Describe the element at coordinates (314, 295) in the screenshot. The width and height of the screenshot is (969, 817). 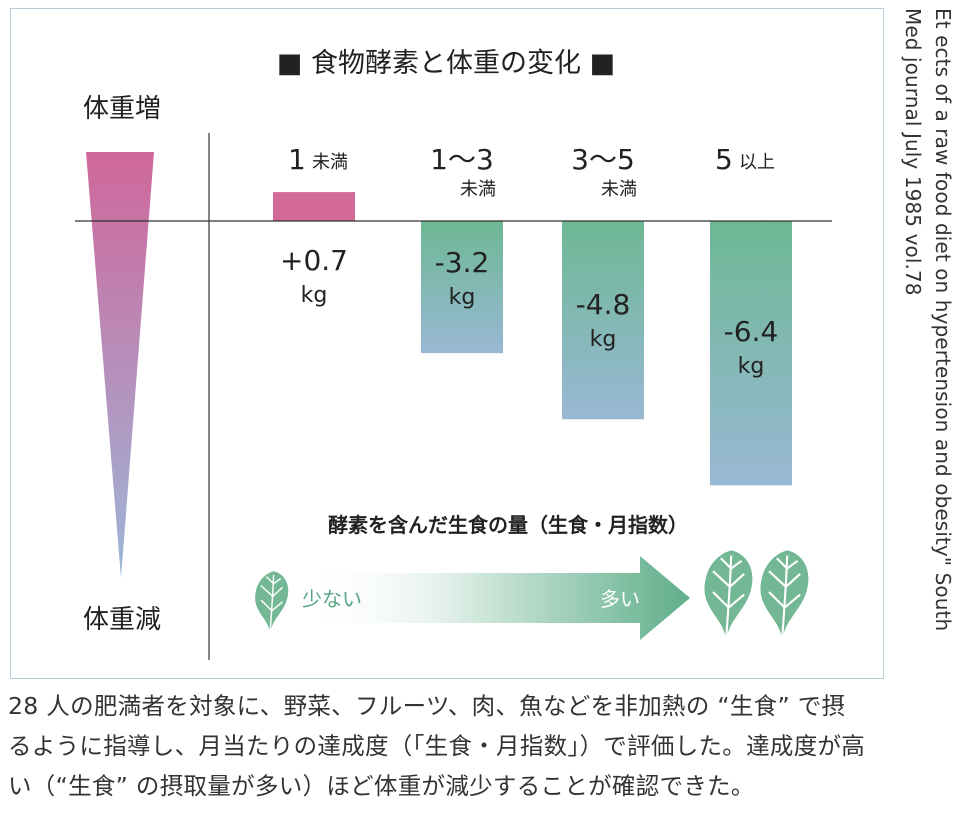
I see `value-unit-1: kg` at that location.